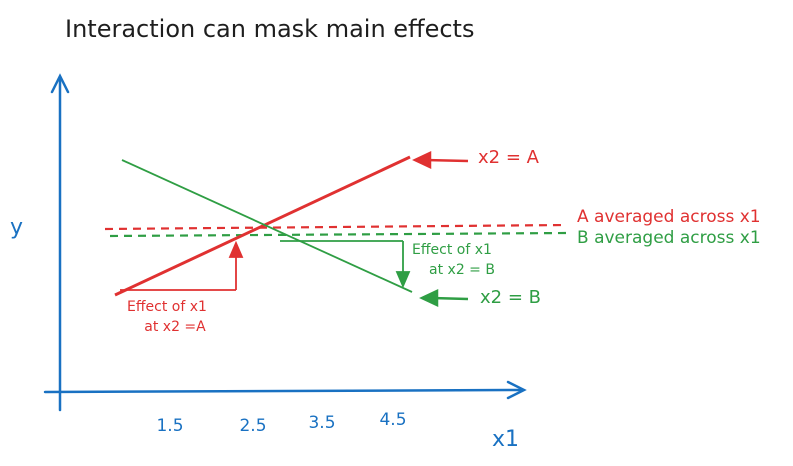  I want to click on avg-a-label: A averaged across x1, so click(669, 217).